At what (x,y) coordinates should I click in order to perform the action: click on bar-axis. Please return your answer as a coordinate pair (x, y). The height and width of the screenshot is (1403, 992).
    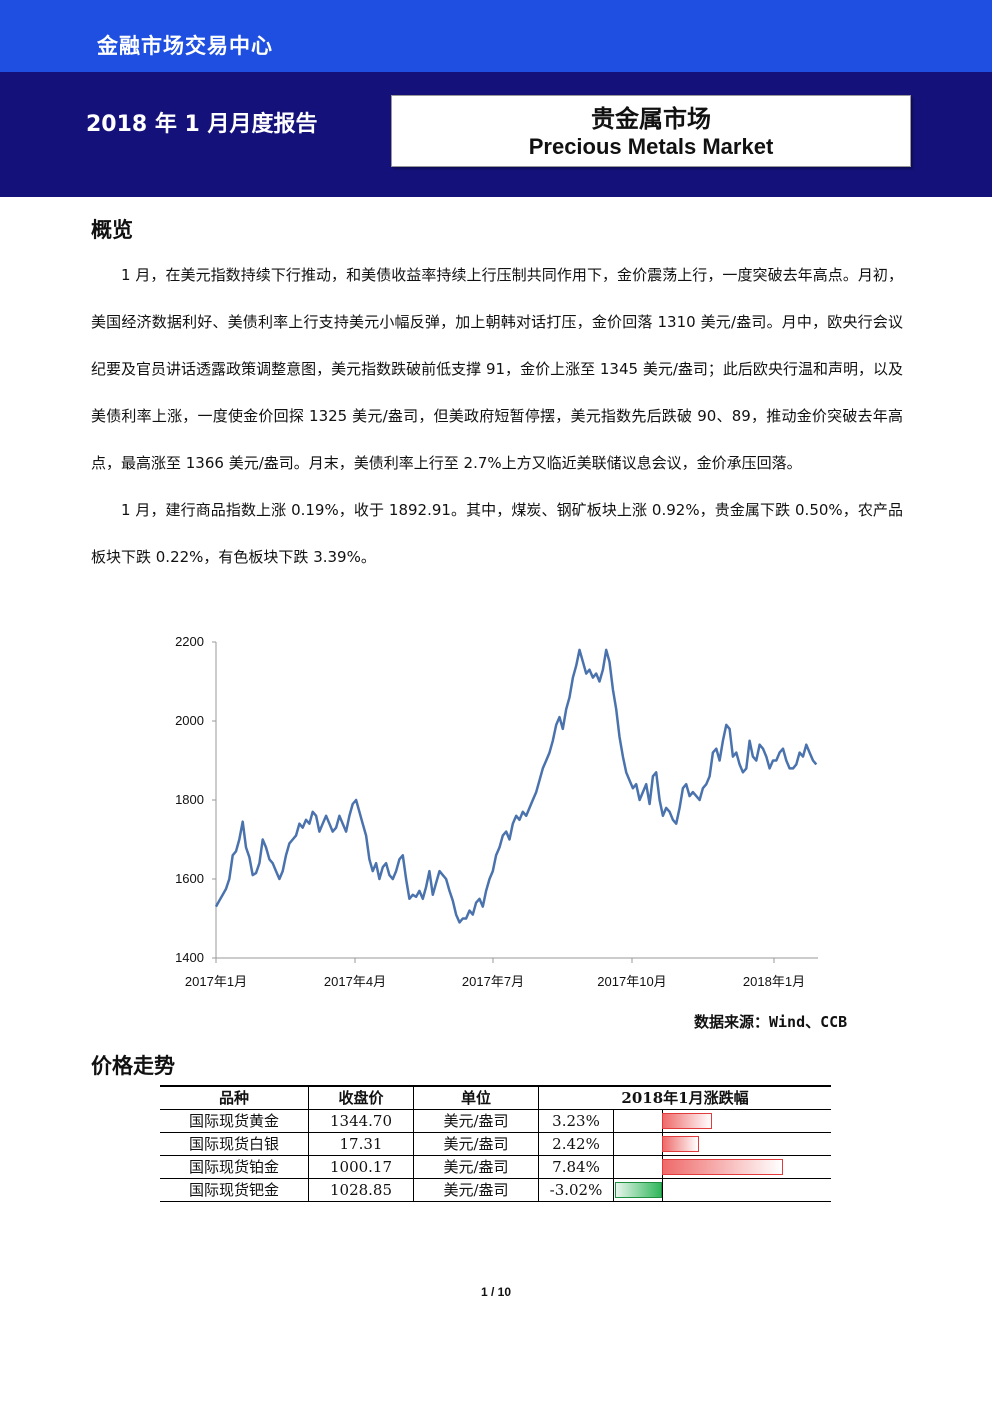
    Looking at the image, I should click on (662, 1190).